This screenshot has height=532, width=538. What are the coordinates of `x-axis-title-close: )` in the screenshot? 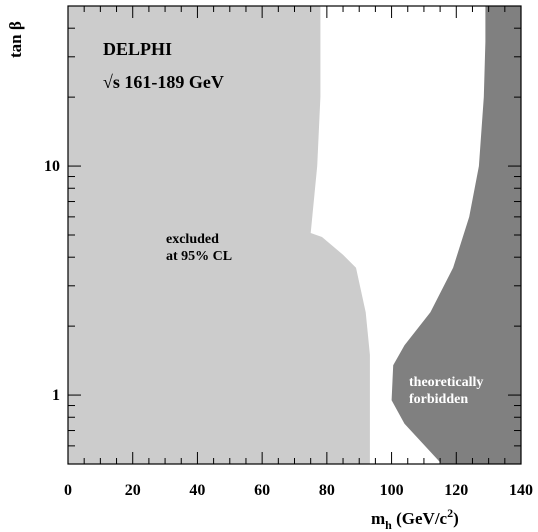 It's located at (456, 518).